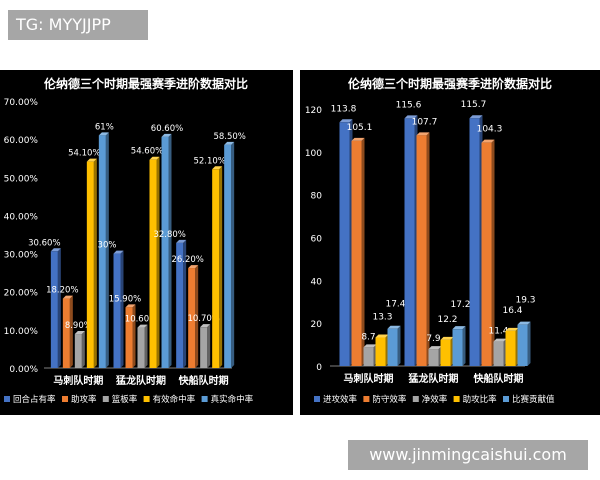  Describe the element at coordinates (382, 318) in the screenshot. I see `data-label: 13.3` at that location.